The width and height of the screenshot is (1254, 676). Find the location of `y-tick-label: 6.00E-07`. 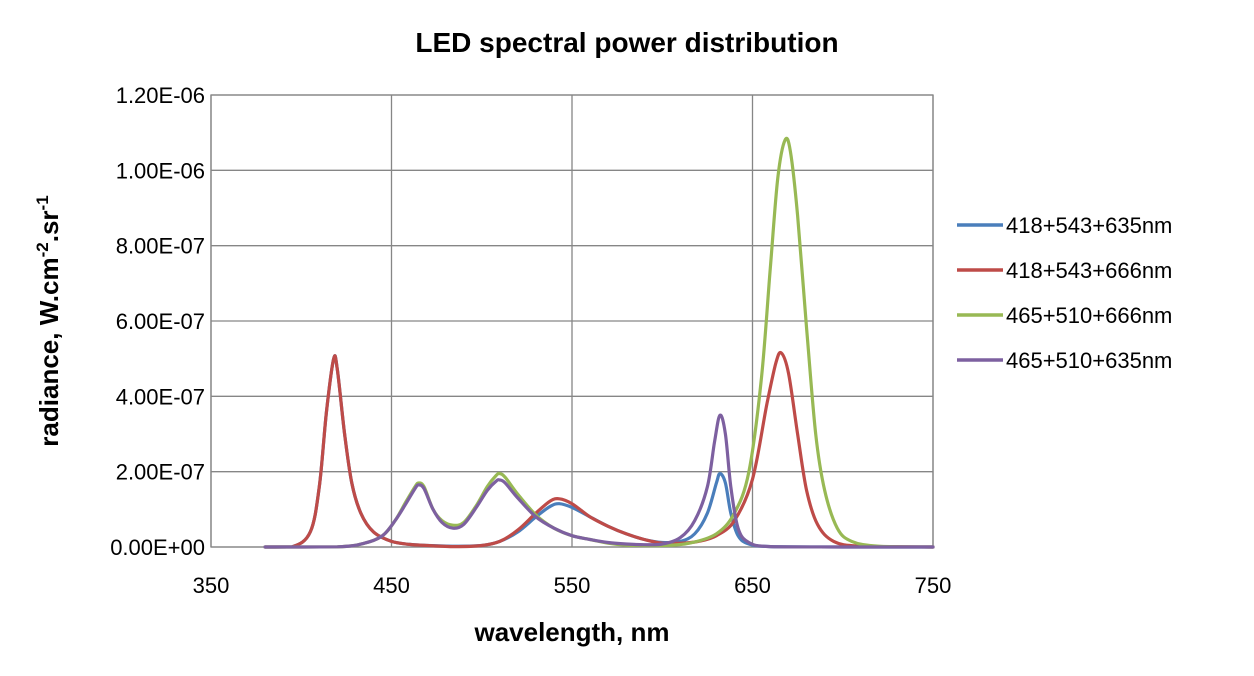

y-tick-label: 6.00E-07 is located at coordinates (160, 321).